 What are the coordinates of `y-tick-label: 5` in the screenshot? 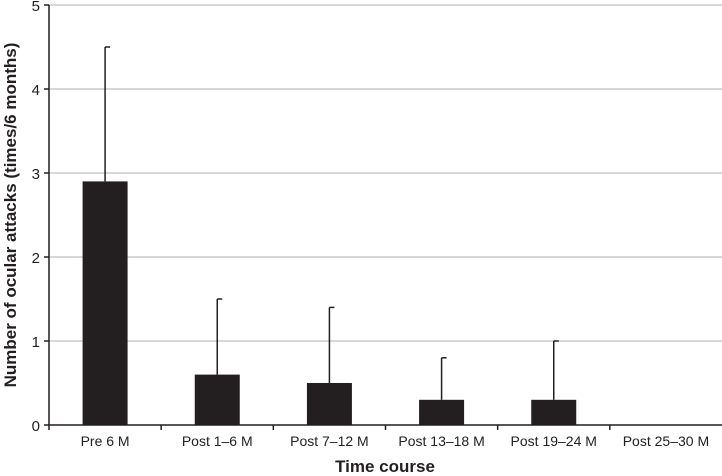 It's located at (36, 7).